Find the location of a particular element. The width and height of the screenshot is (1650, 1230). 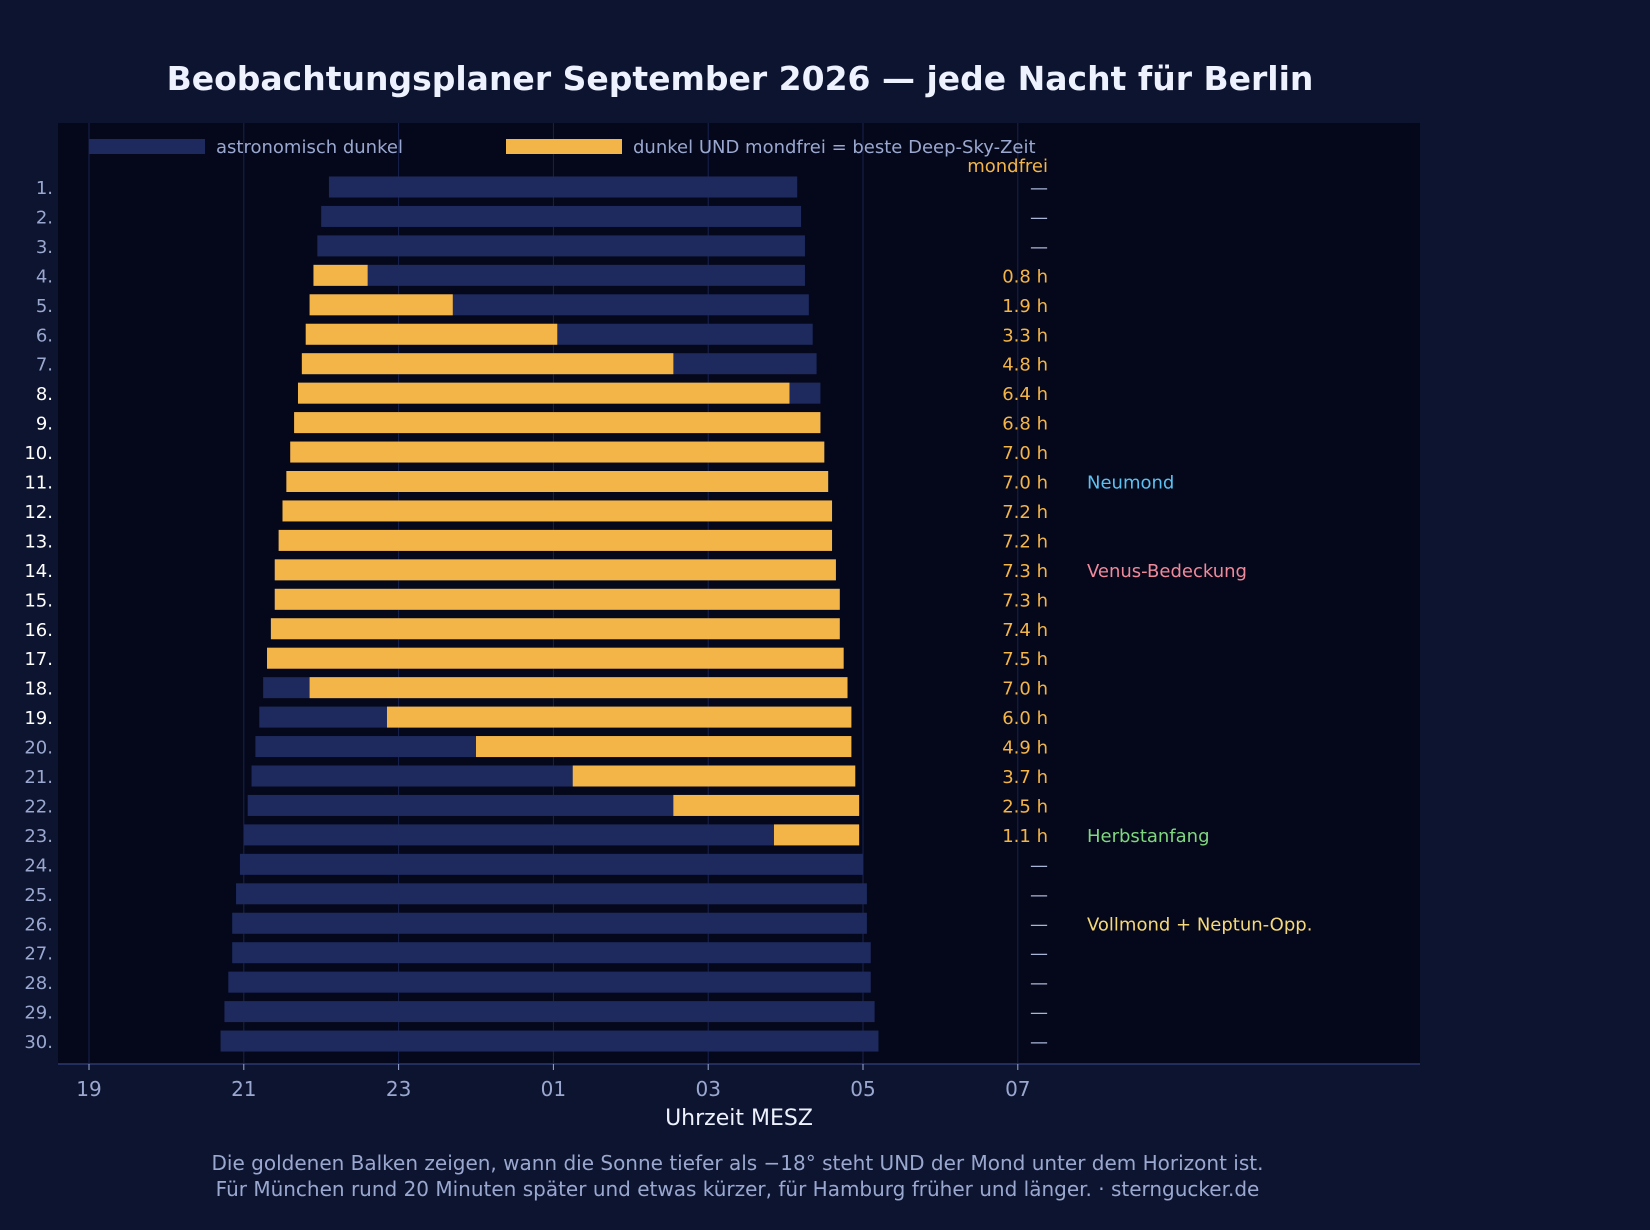

x-tick-label-4: 03 is located at coordinates (707, 1089).